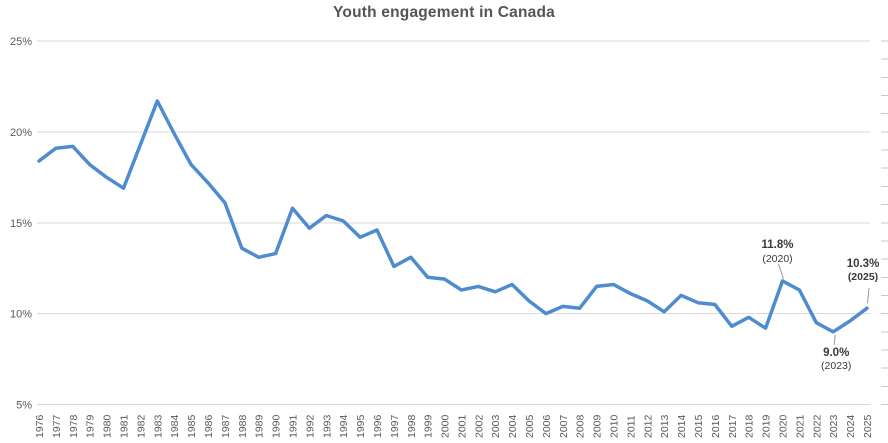 This screenshot has height=443, width=888. Describe the element at coordinates (496, 426) in the screenshot. I see `x-axis-label: 2003` at that location.